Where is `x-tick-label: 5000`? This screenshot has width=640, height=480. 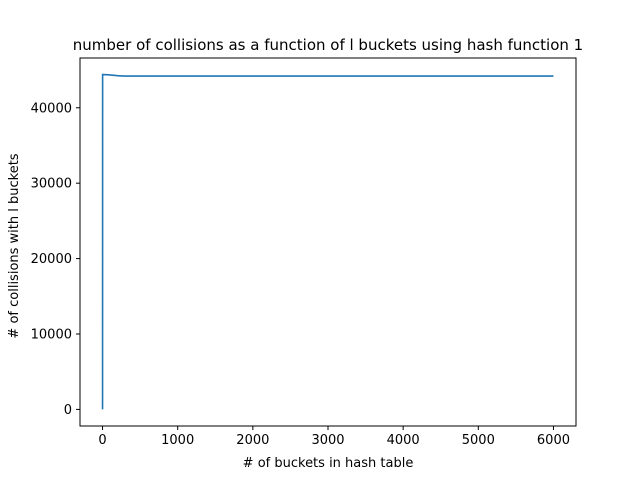
x-tick-label: 5000 is located at coordinates (478, 440).